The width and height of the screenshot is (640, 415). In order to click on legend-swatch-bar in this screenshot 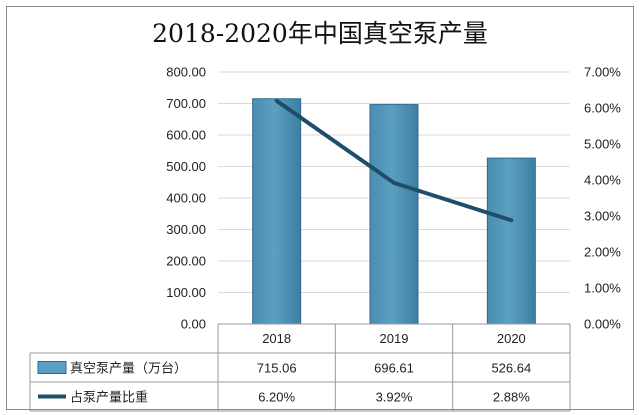, I will do `click(52, 367)`.